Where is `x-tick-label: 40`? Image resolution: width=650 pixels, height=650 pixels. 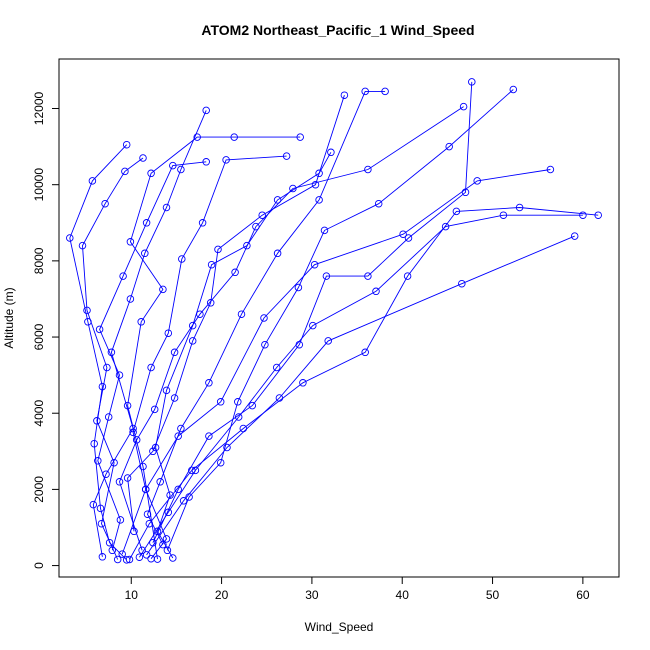 x-tick-label: 40 is located at coordinates (403, 595).